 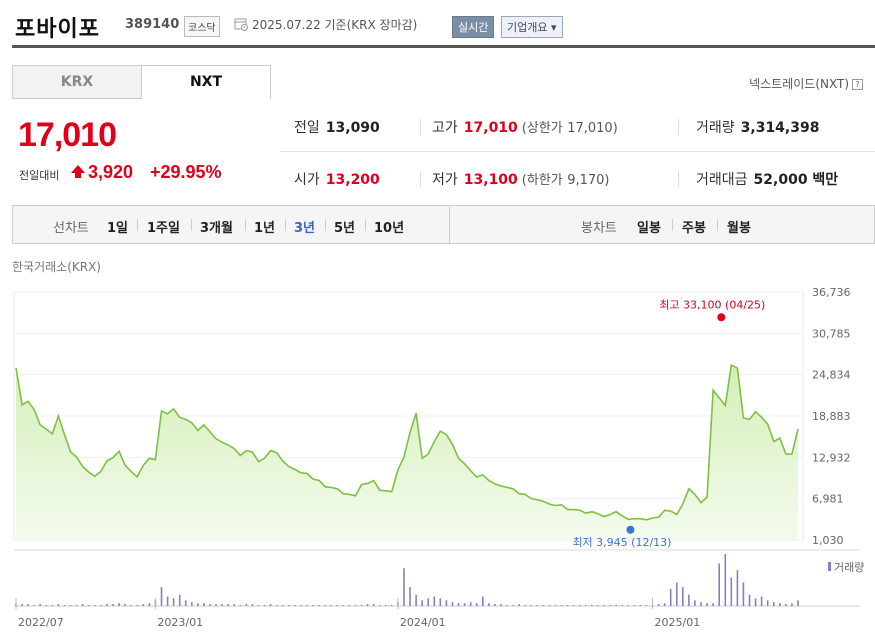 What do you see at coordinates (542, 128) in the screenshot?
I see `upper-limit-label: (상한가` at bounding box center [542, 128].